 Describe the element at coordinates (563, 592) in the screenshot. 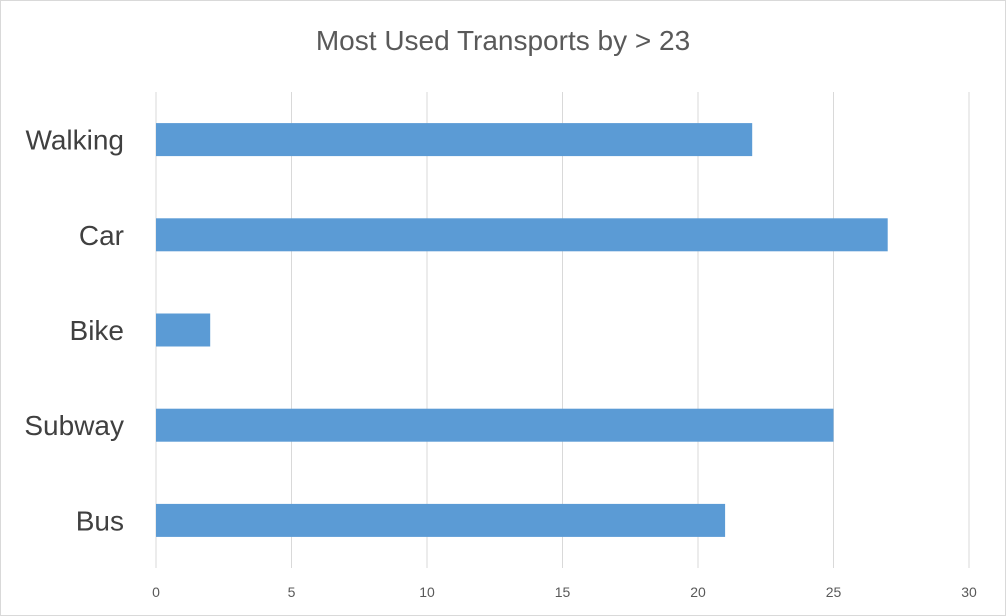

I see `x-tick-label-15: 15` at that location.